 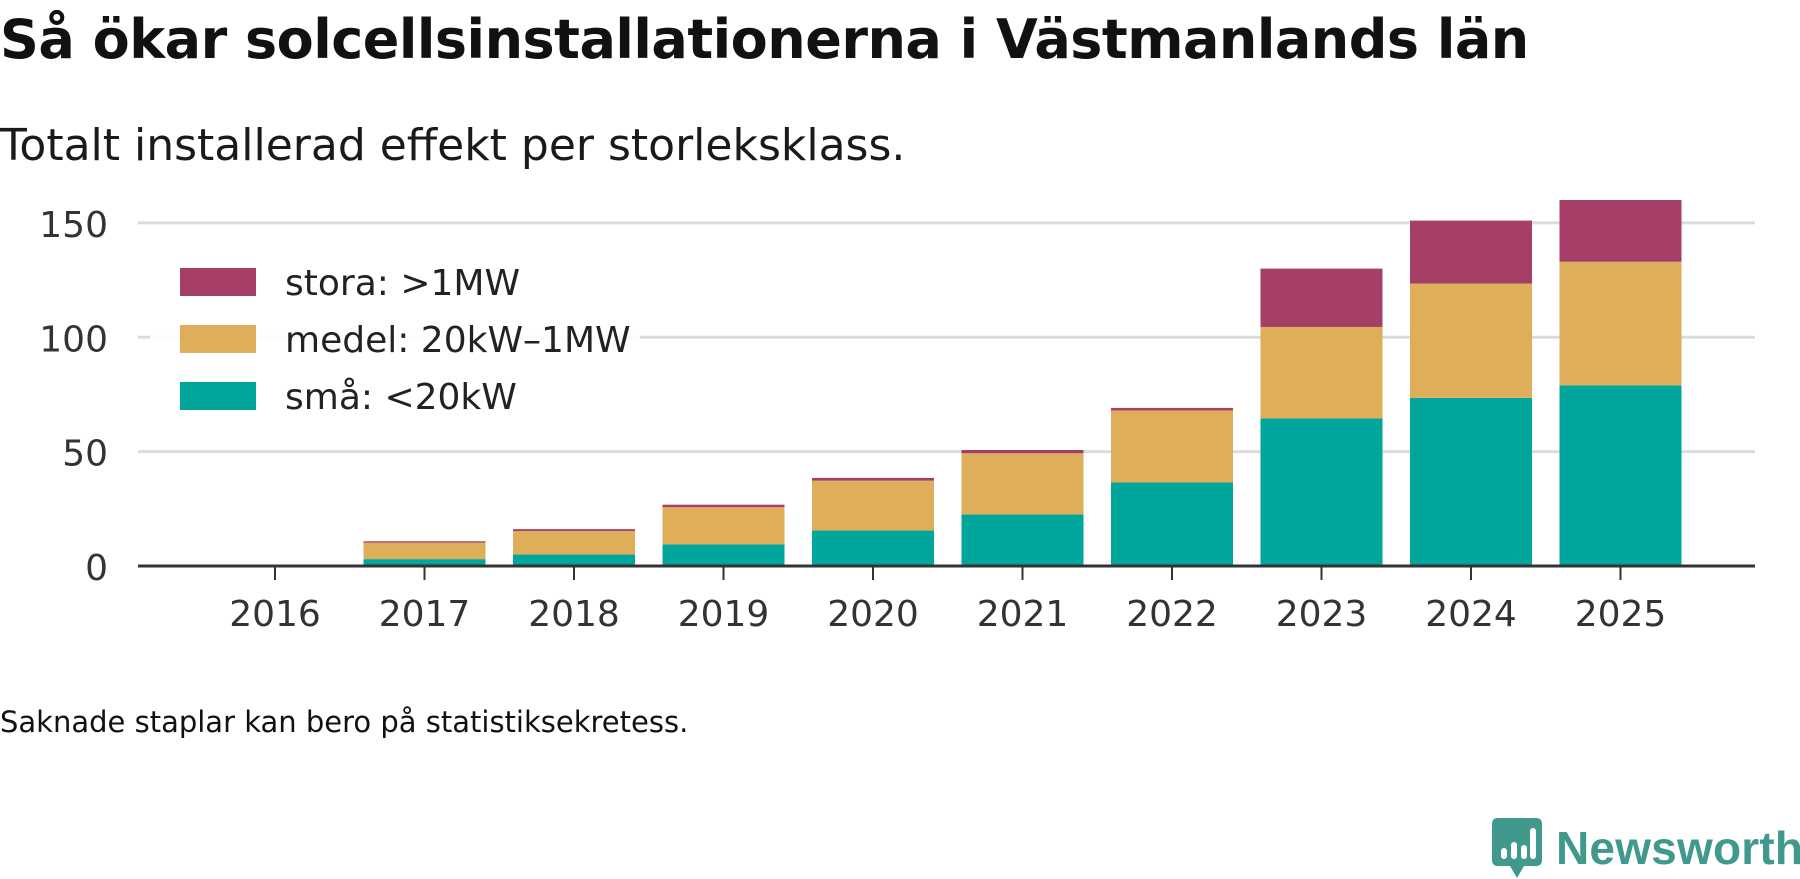 I want to click on bar-2021-medel, so click(x=1022, y=484).